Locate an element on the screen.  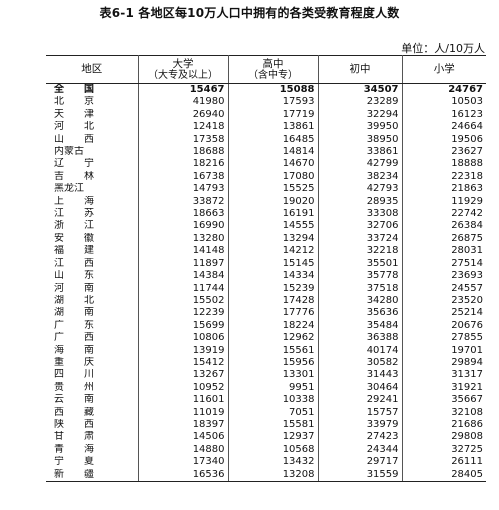
university-cell: 15699 is located at coordinates (183, 326).